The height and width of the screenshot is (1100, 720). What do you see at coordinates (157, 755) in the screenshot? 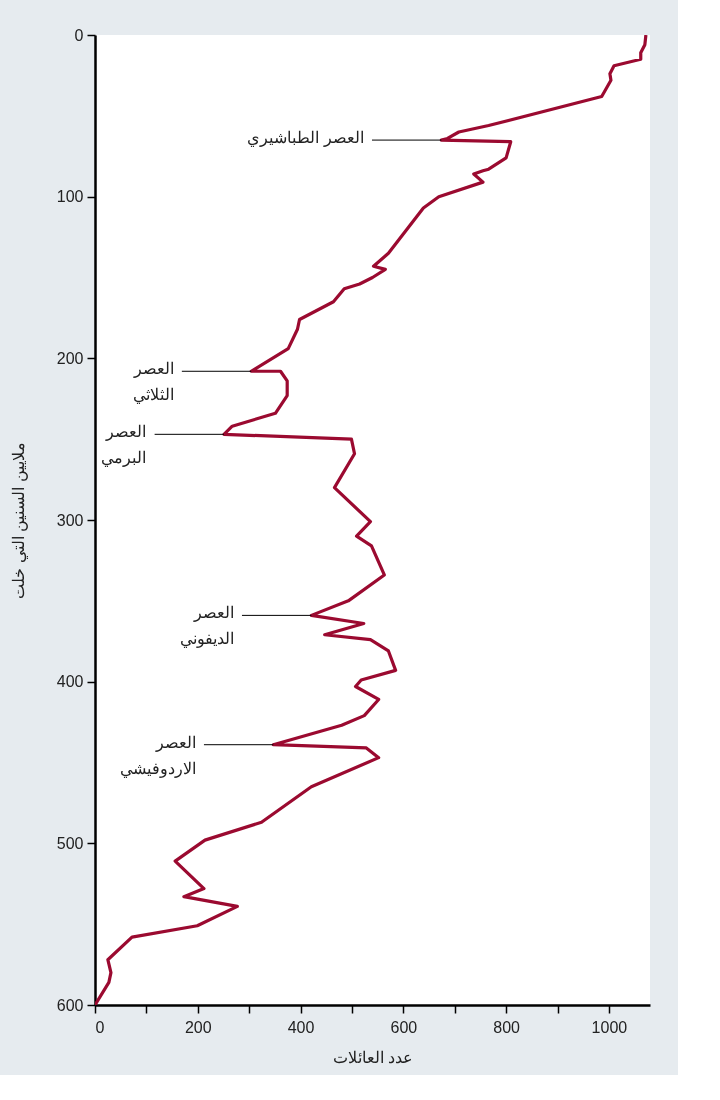
I see `annotation: العصر الاردوفيشي` at bounding box center [157, 755].